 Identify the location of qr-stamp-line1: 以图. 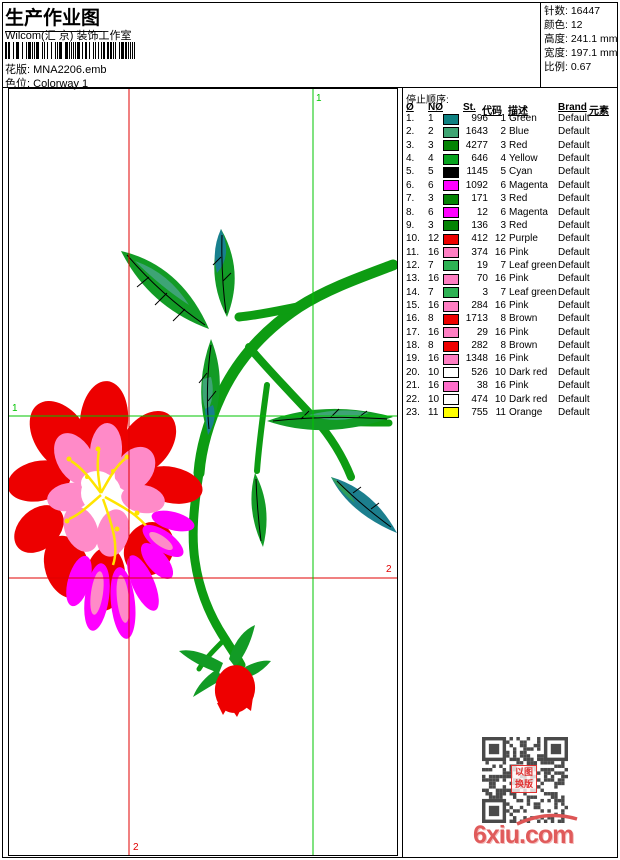
(523, 772).